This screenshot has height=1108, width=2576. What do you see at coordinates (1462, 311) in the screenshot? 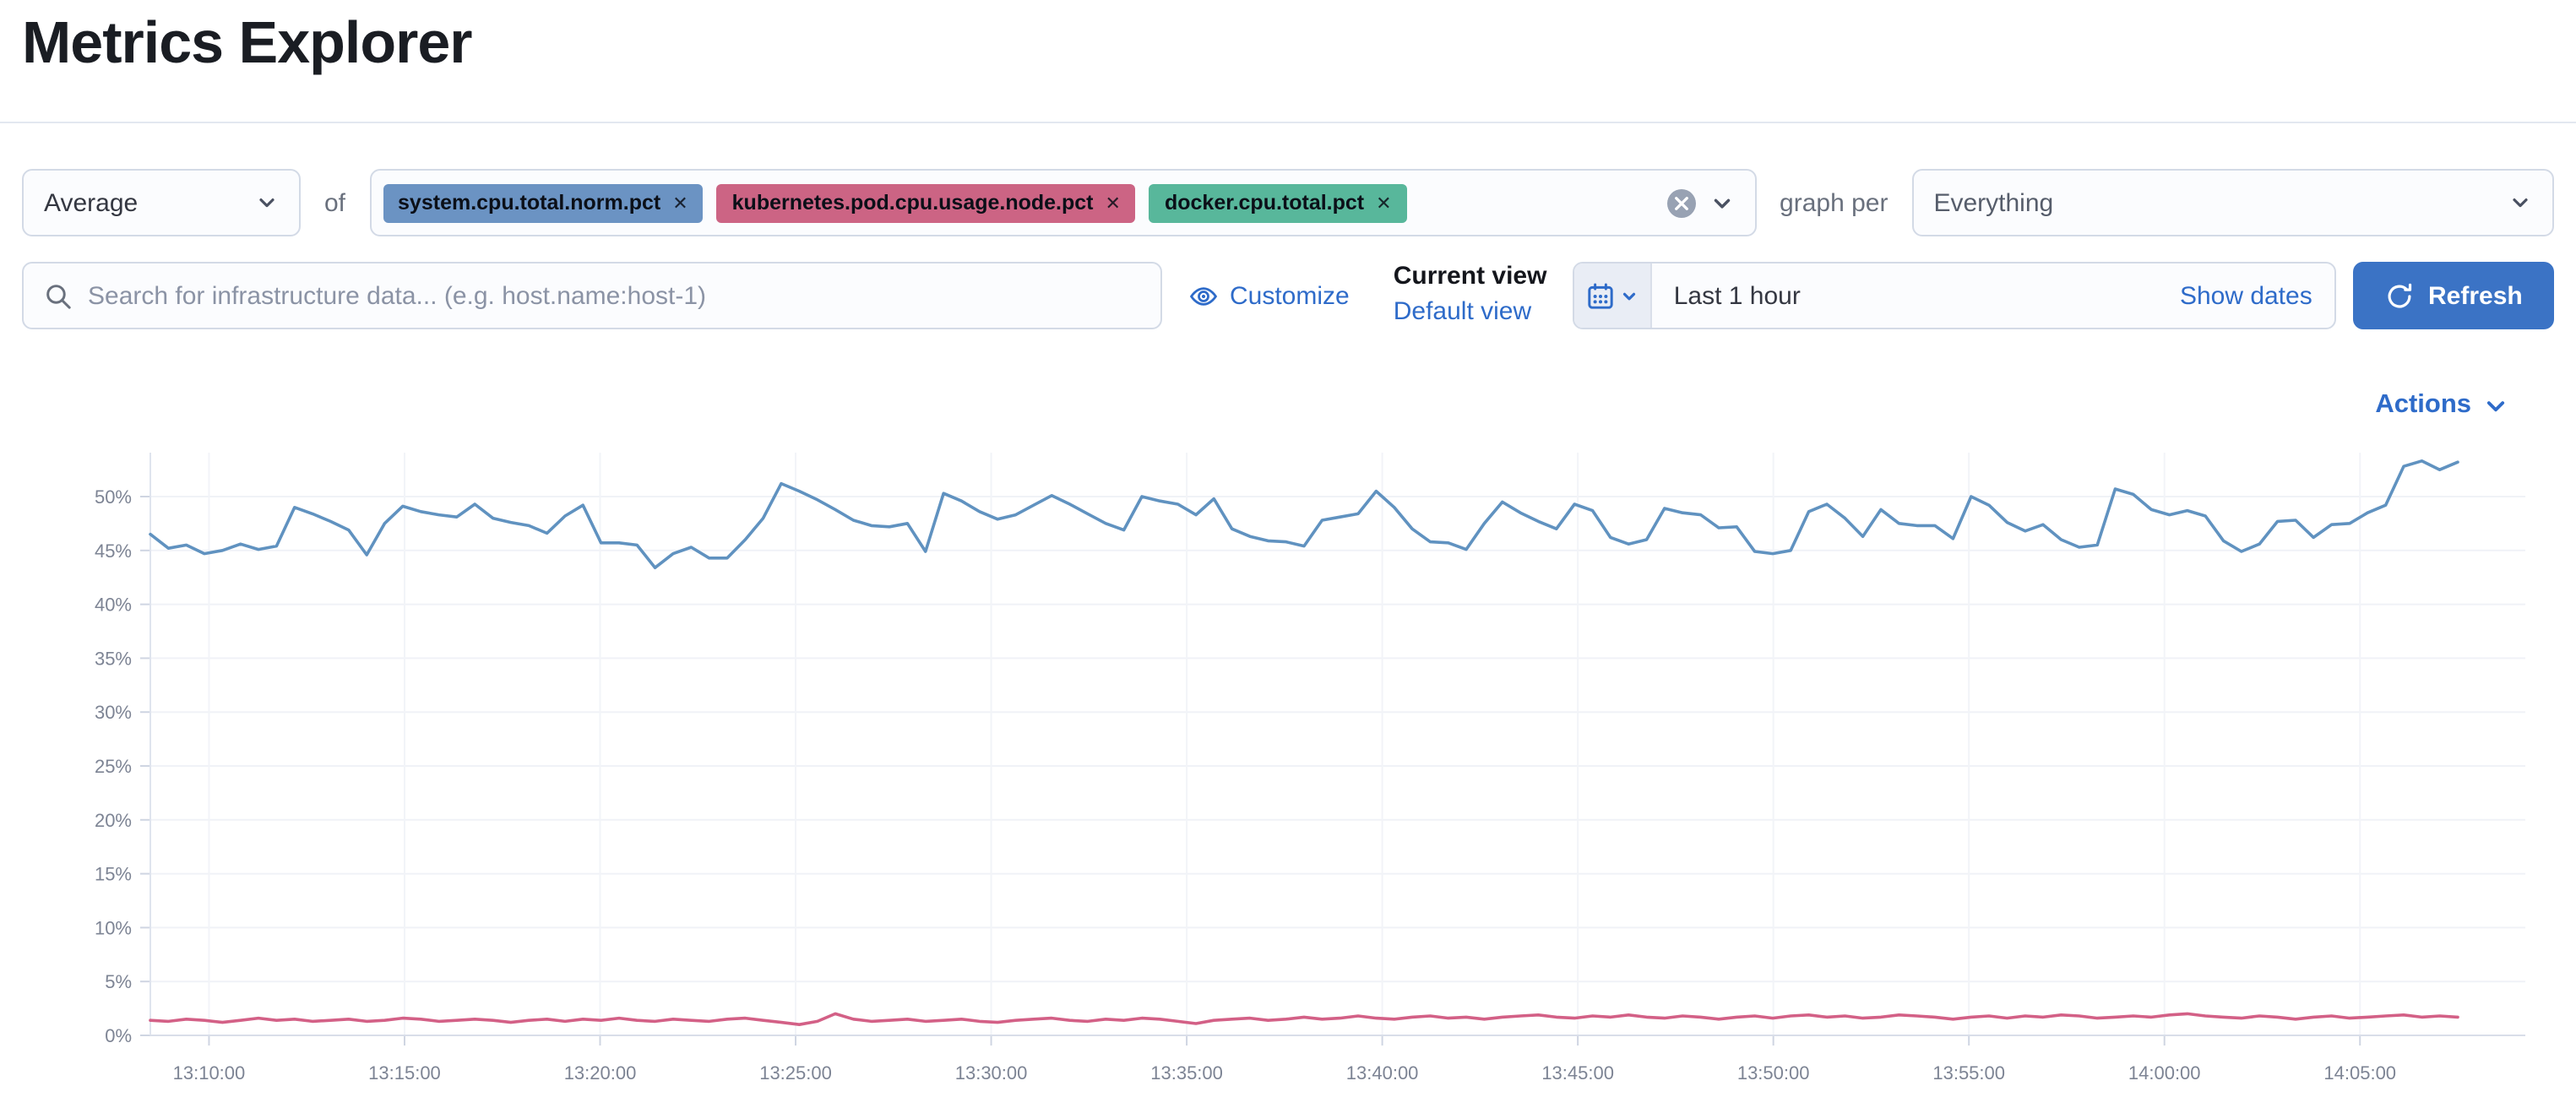
I see `default-view-link: Default view` at bounding box center [1462, 311].